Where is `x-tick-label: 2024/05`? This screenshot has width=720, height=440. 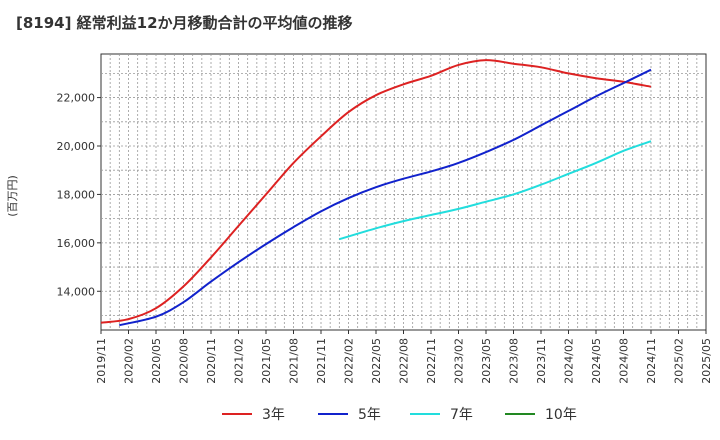
x-tick-label: 2024/05 is located at coordinates (596, 361).